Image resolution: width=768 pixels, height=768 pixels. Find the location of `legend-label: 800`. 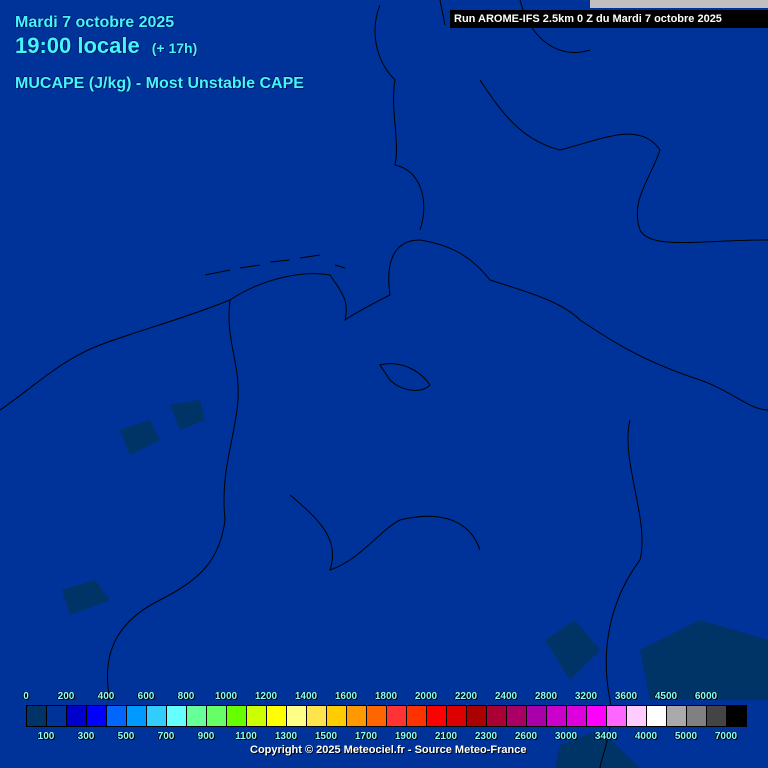

legend-label: 800 is located at coordinates (186, 696).